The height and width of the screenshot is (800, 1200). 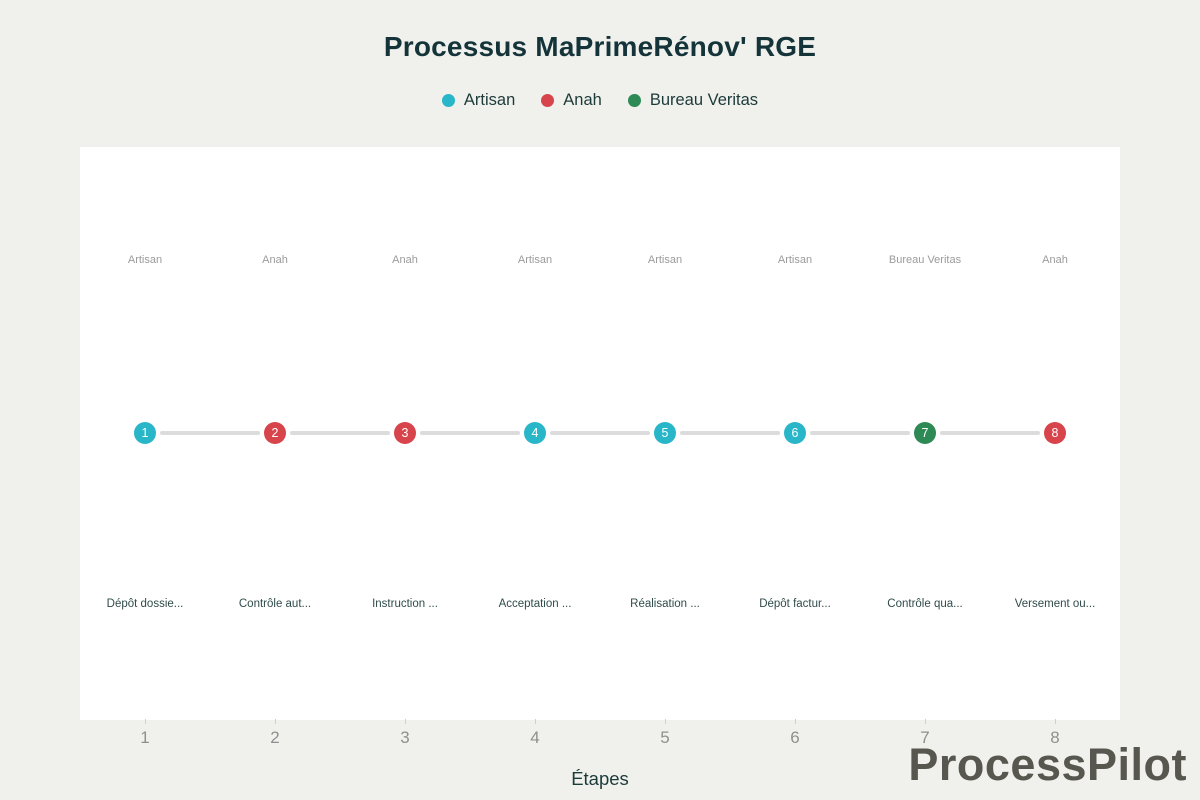 I want to click on x-axis-tick: 1, so click(x=145, y=733).